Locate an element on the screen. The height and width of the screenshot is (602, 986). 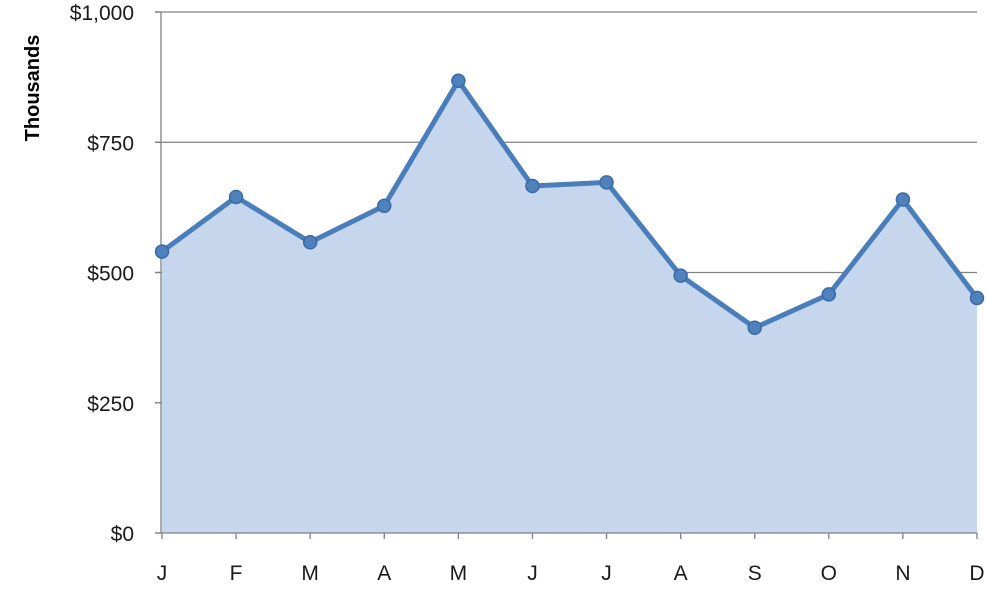
x-tick-label: O is located at coordinates (829, 573).